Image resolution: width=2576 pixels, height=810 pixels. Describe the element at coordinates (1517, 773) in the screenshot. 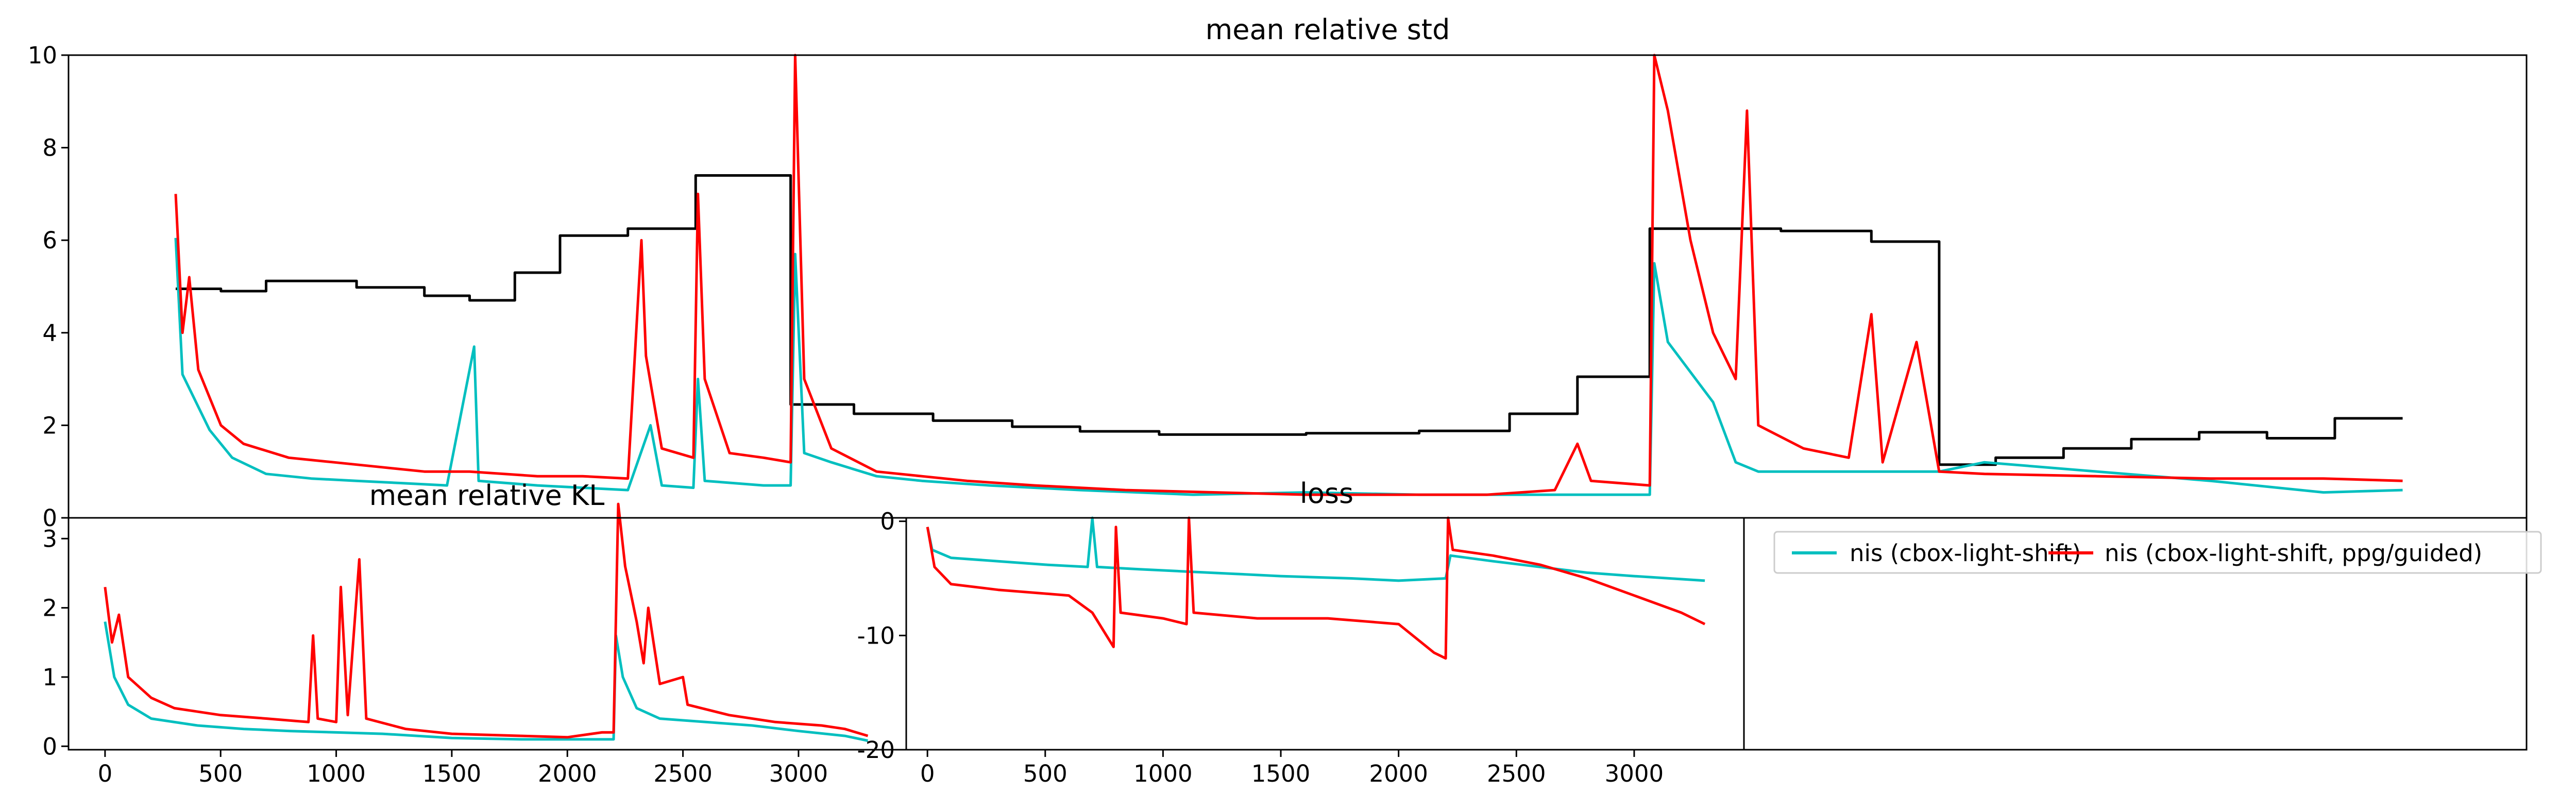

I see `loss-x-tick-label: 2500` at that location.